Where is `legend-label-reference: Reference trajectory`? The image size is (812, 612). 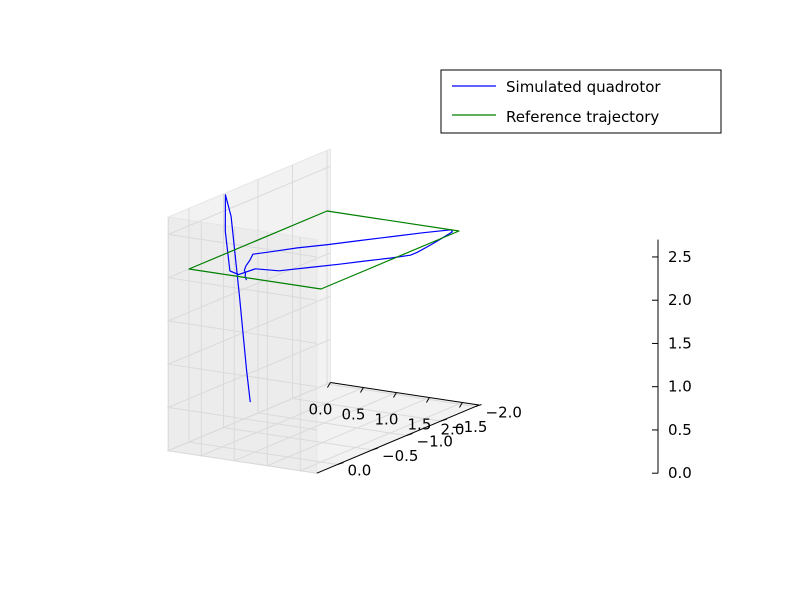 legend-label-reference: Reference trajectory is located at coordinates (582, 117).